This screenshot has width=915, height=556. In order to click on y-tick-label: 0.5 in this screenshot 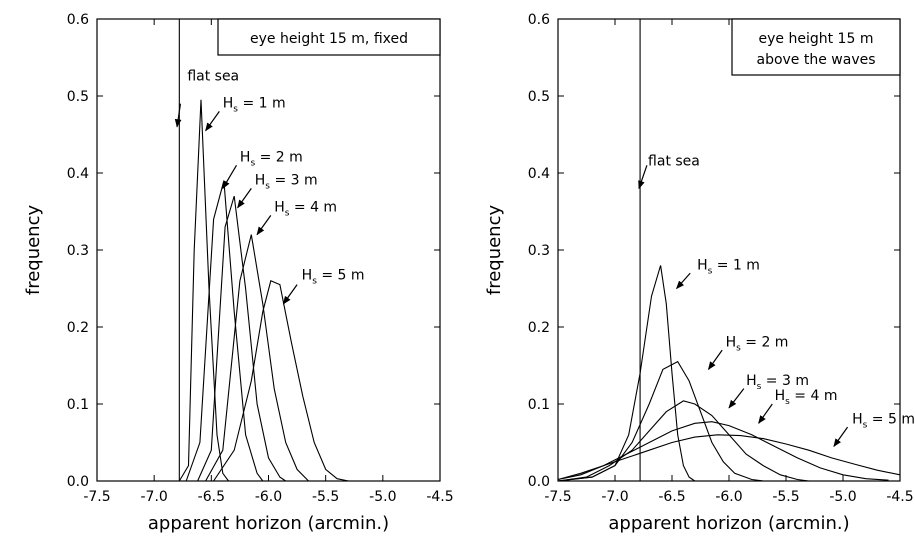, I will do `click(78, 97)`.